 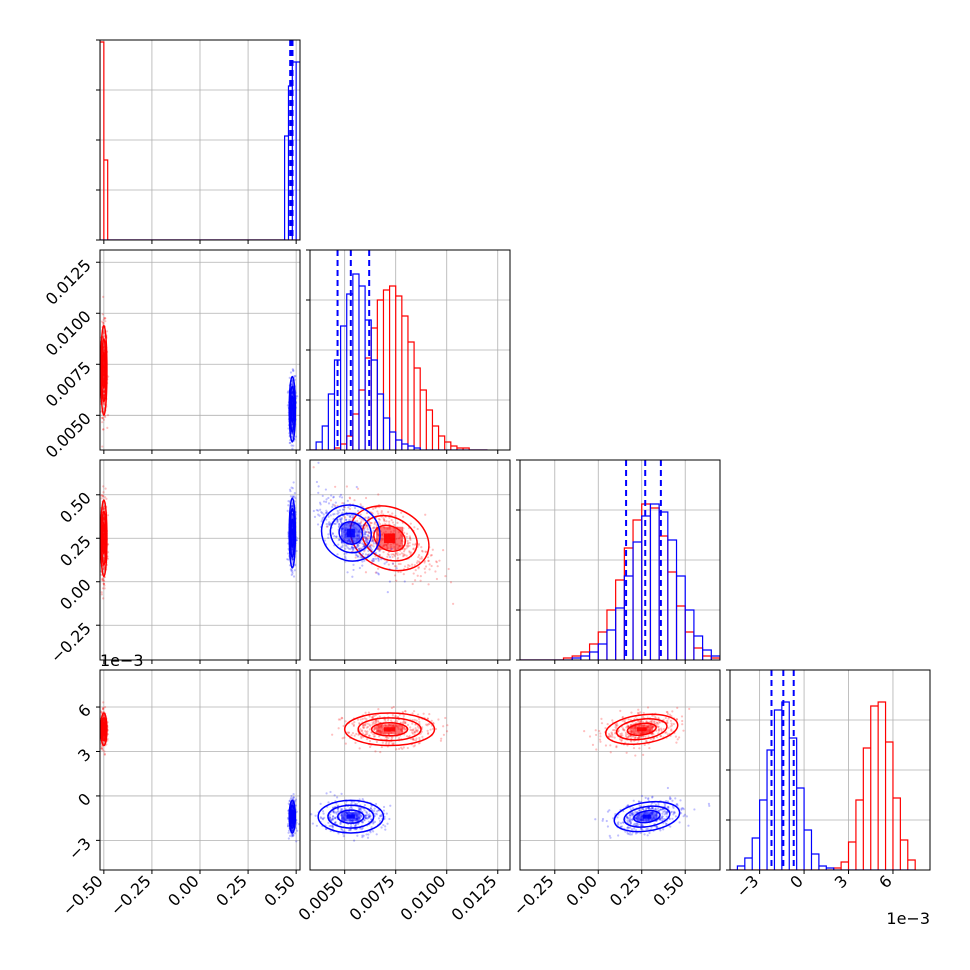 What do you see at coordinates (383, 533) in the screenshot?
I see `panel-content` at bounding box center [383, 533].